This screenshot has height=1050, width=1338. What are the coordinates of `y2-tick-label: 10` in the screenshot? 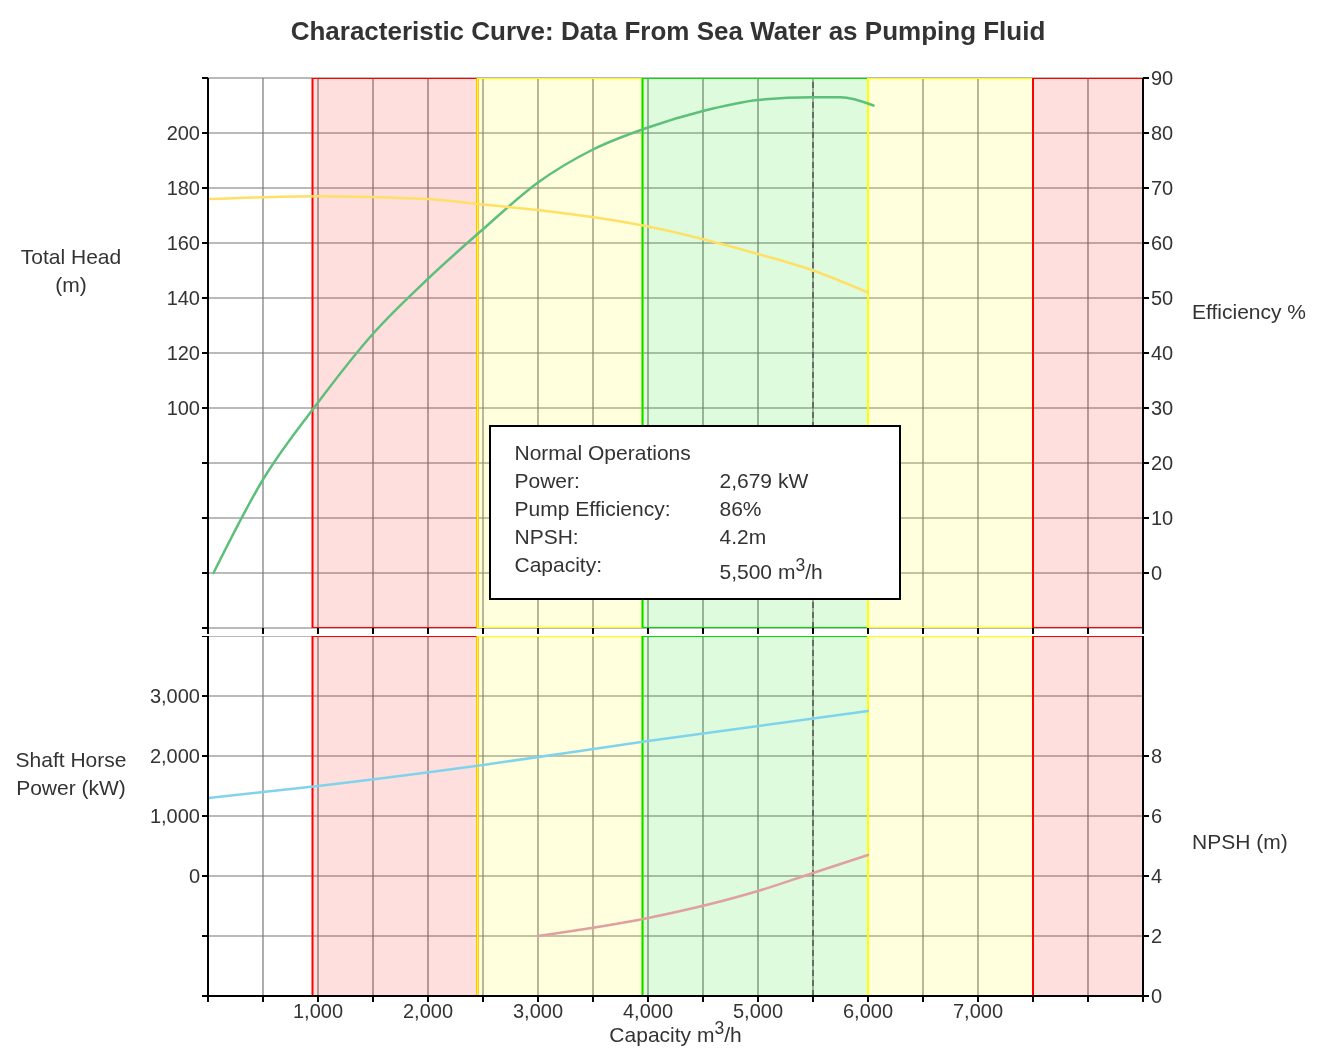 It's located at (1162, 518).